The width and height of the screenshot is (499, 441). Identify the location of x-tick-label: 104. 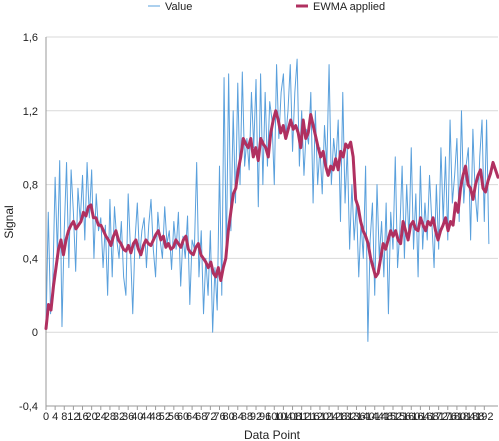
(283, 417).